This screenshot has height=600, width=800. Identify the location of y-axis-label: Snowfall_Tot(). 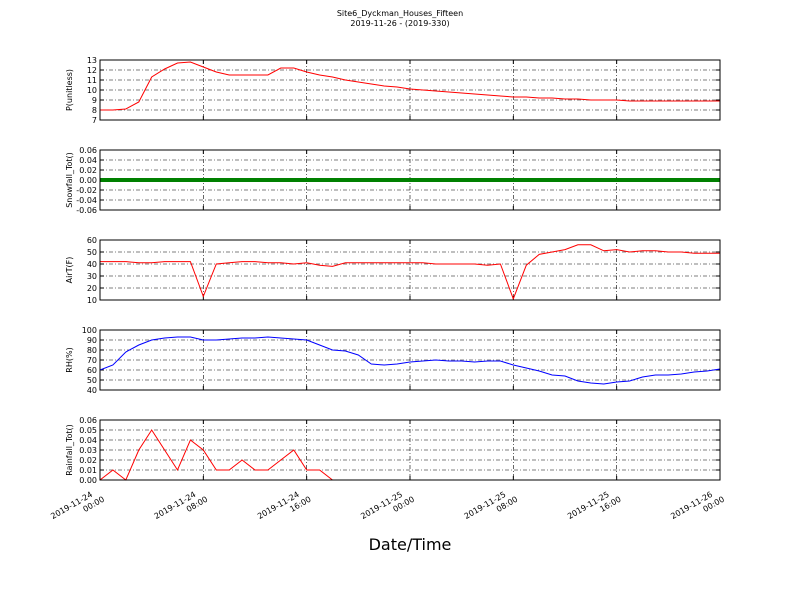
(69, 180).